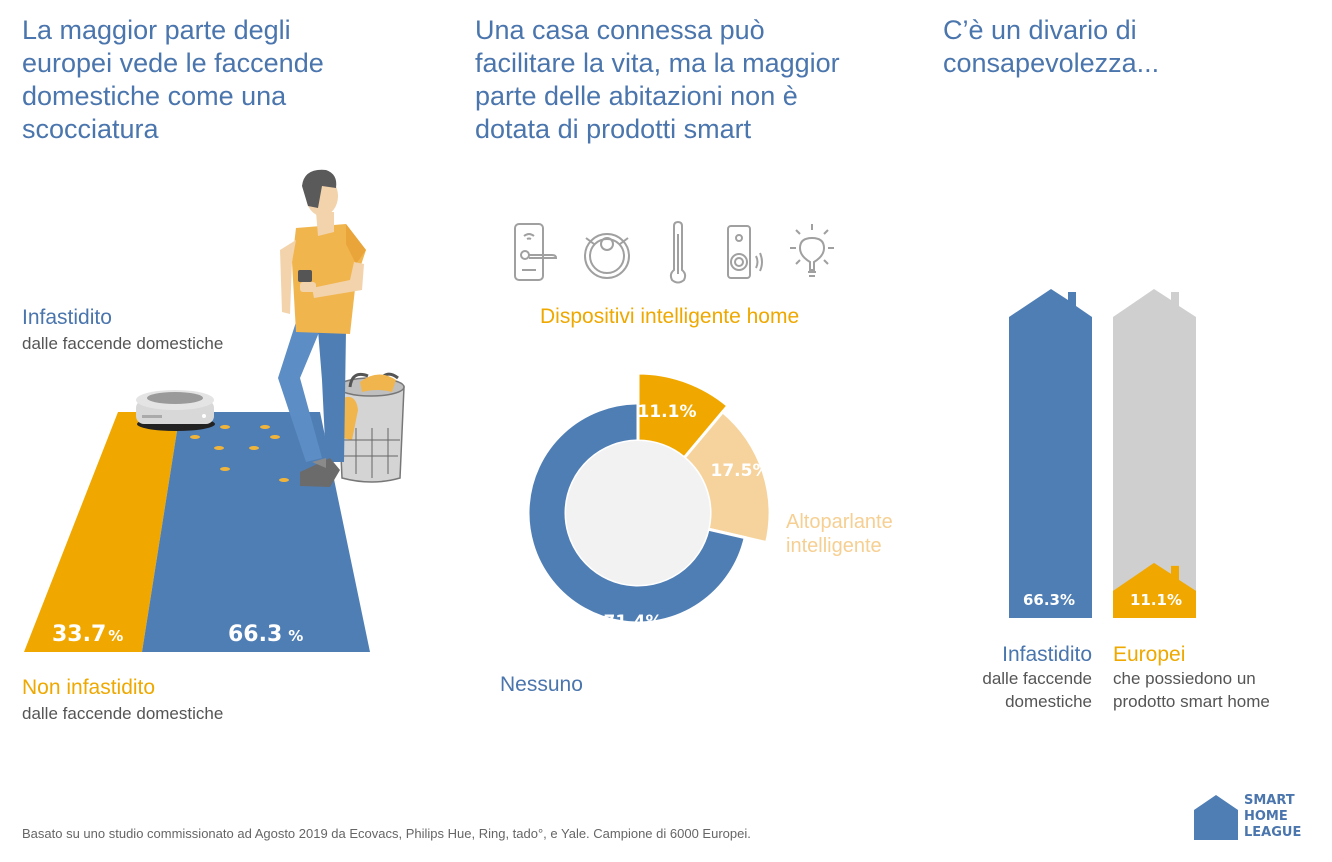  Describe the element at coordinates (740, 471) in the screenshot. I see `donut-label-speaker: 17.5%` at that location.